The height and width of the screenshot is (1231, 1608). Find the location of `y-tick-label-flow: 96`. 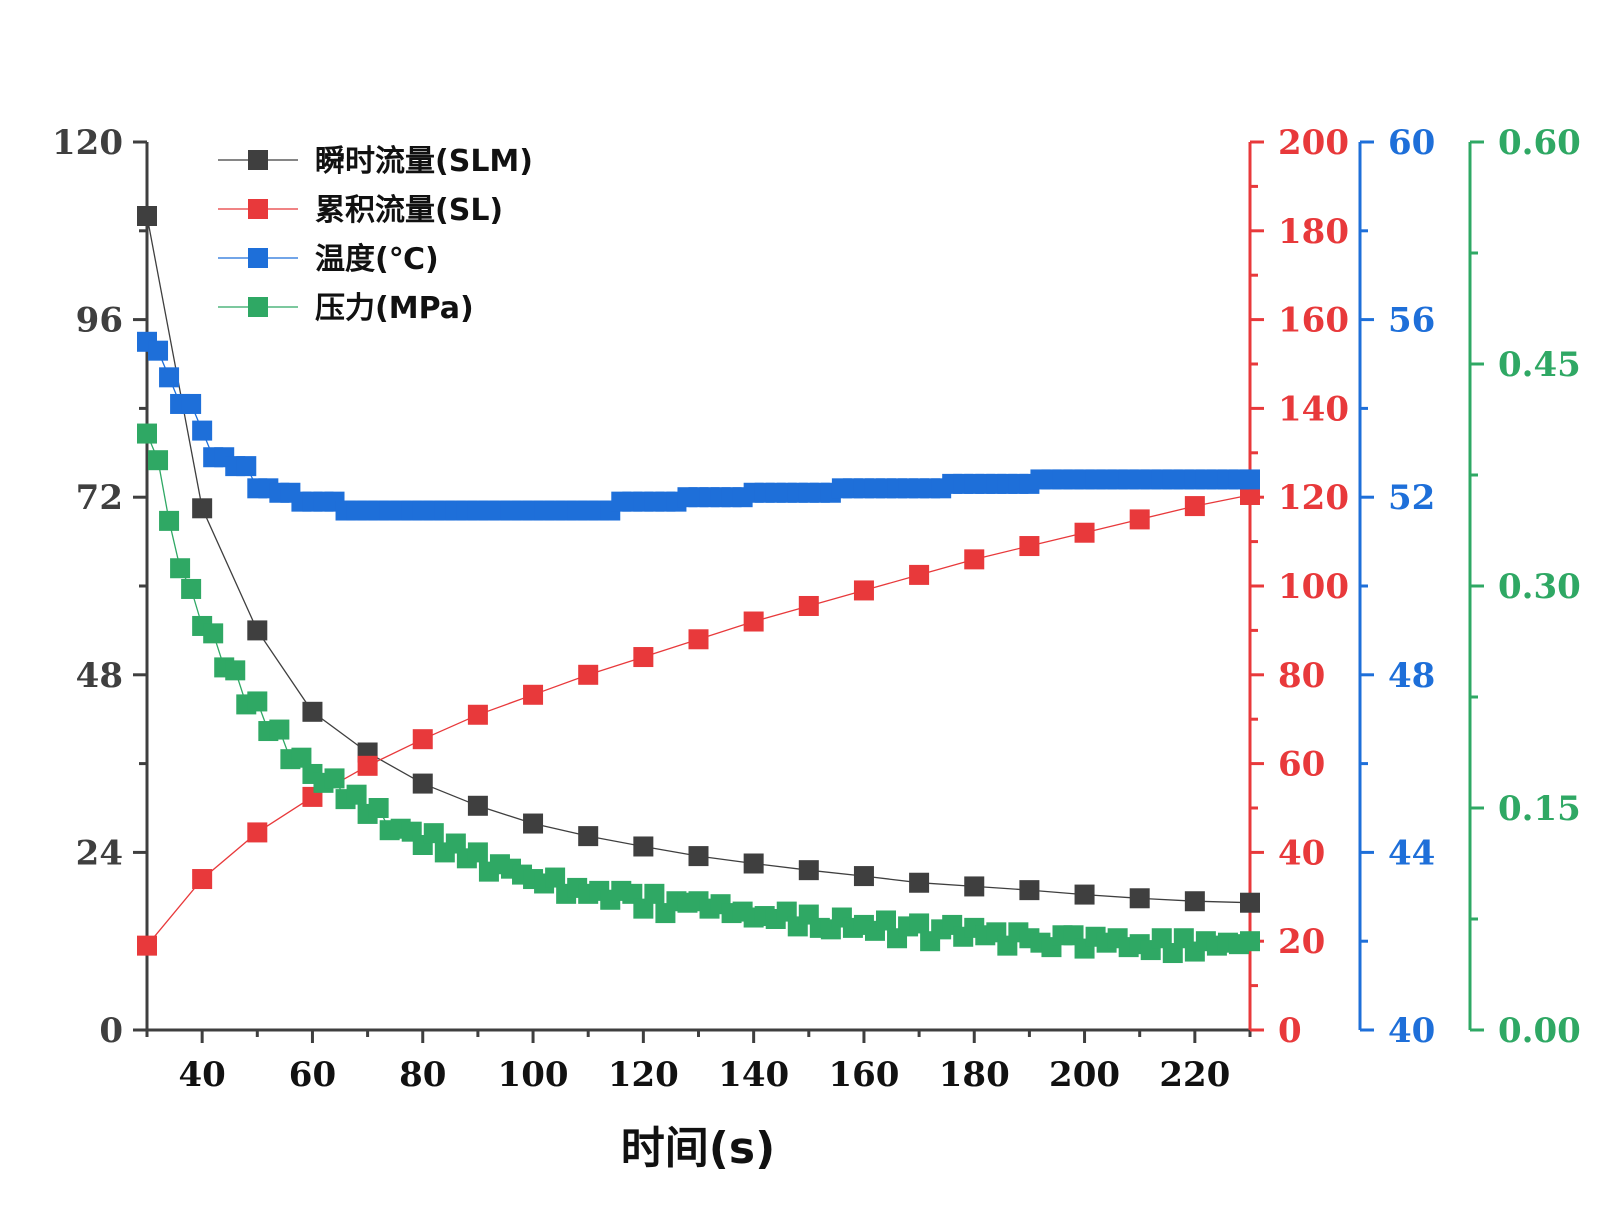

y-tick-label-flow: 96 is located at coordinates (99, 321).